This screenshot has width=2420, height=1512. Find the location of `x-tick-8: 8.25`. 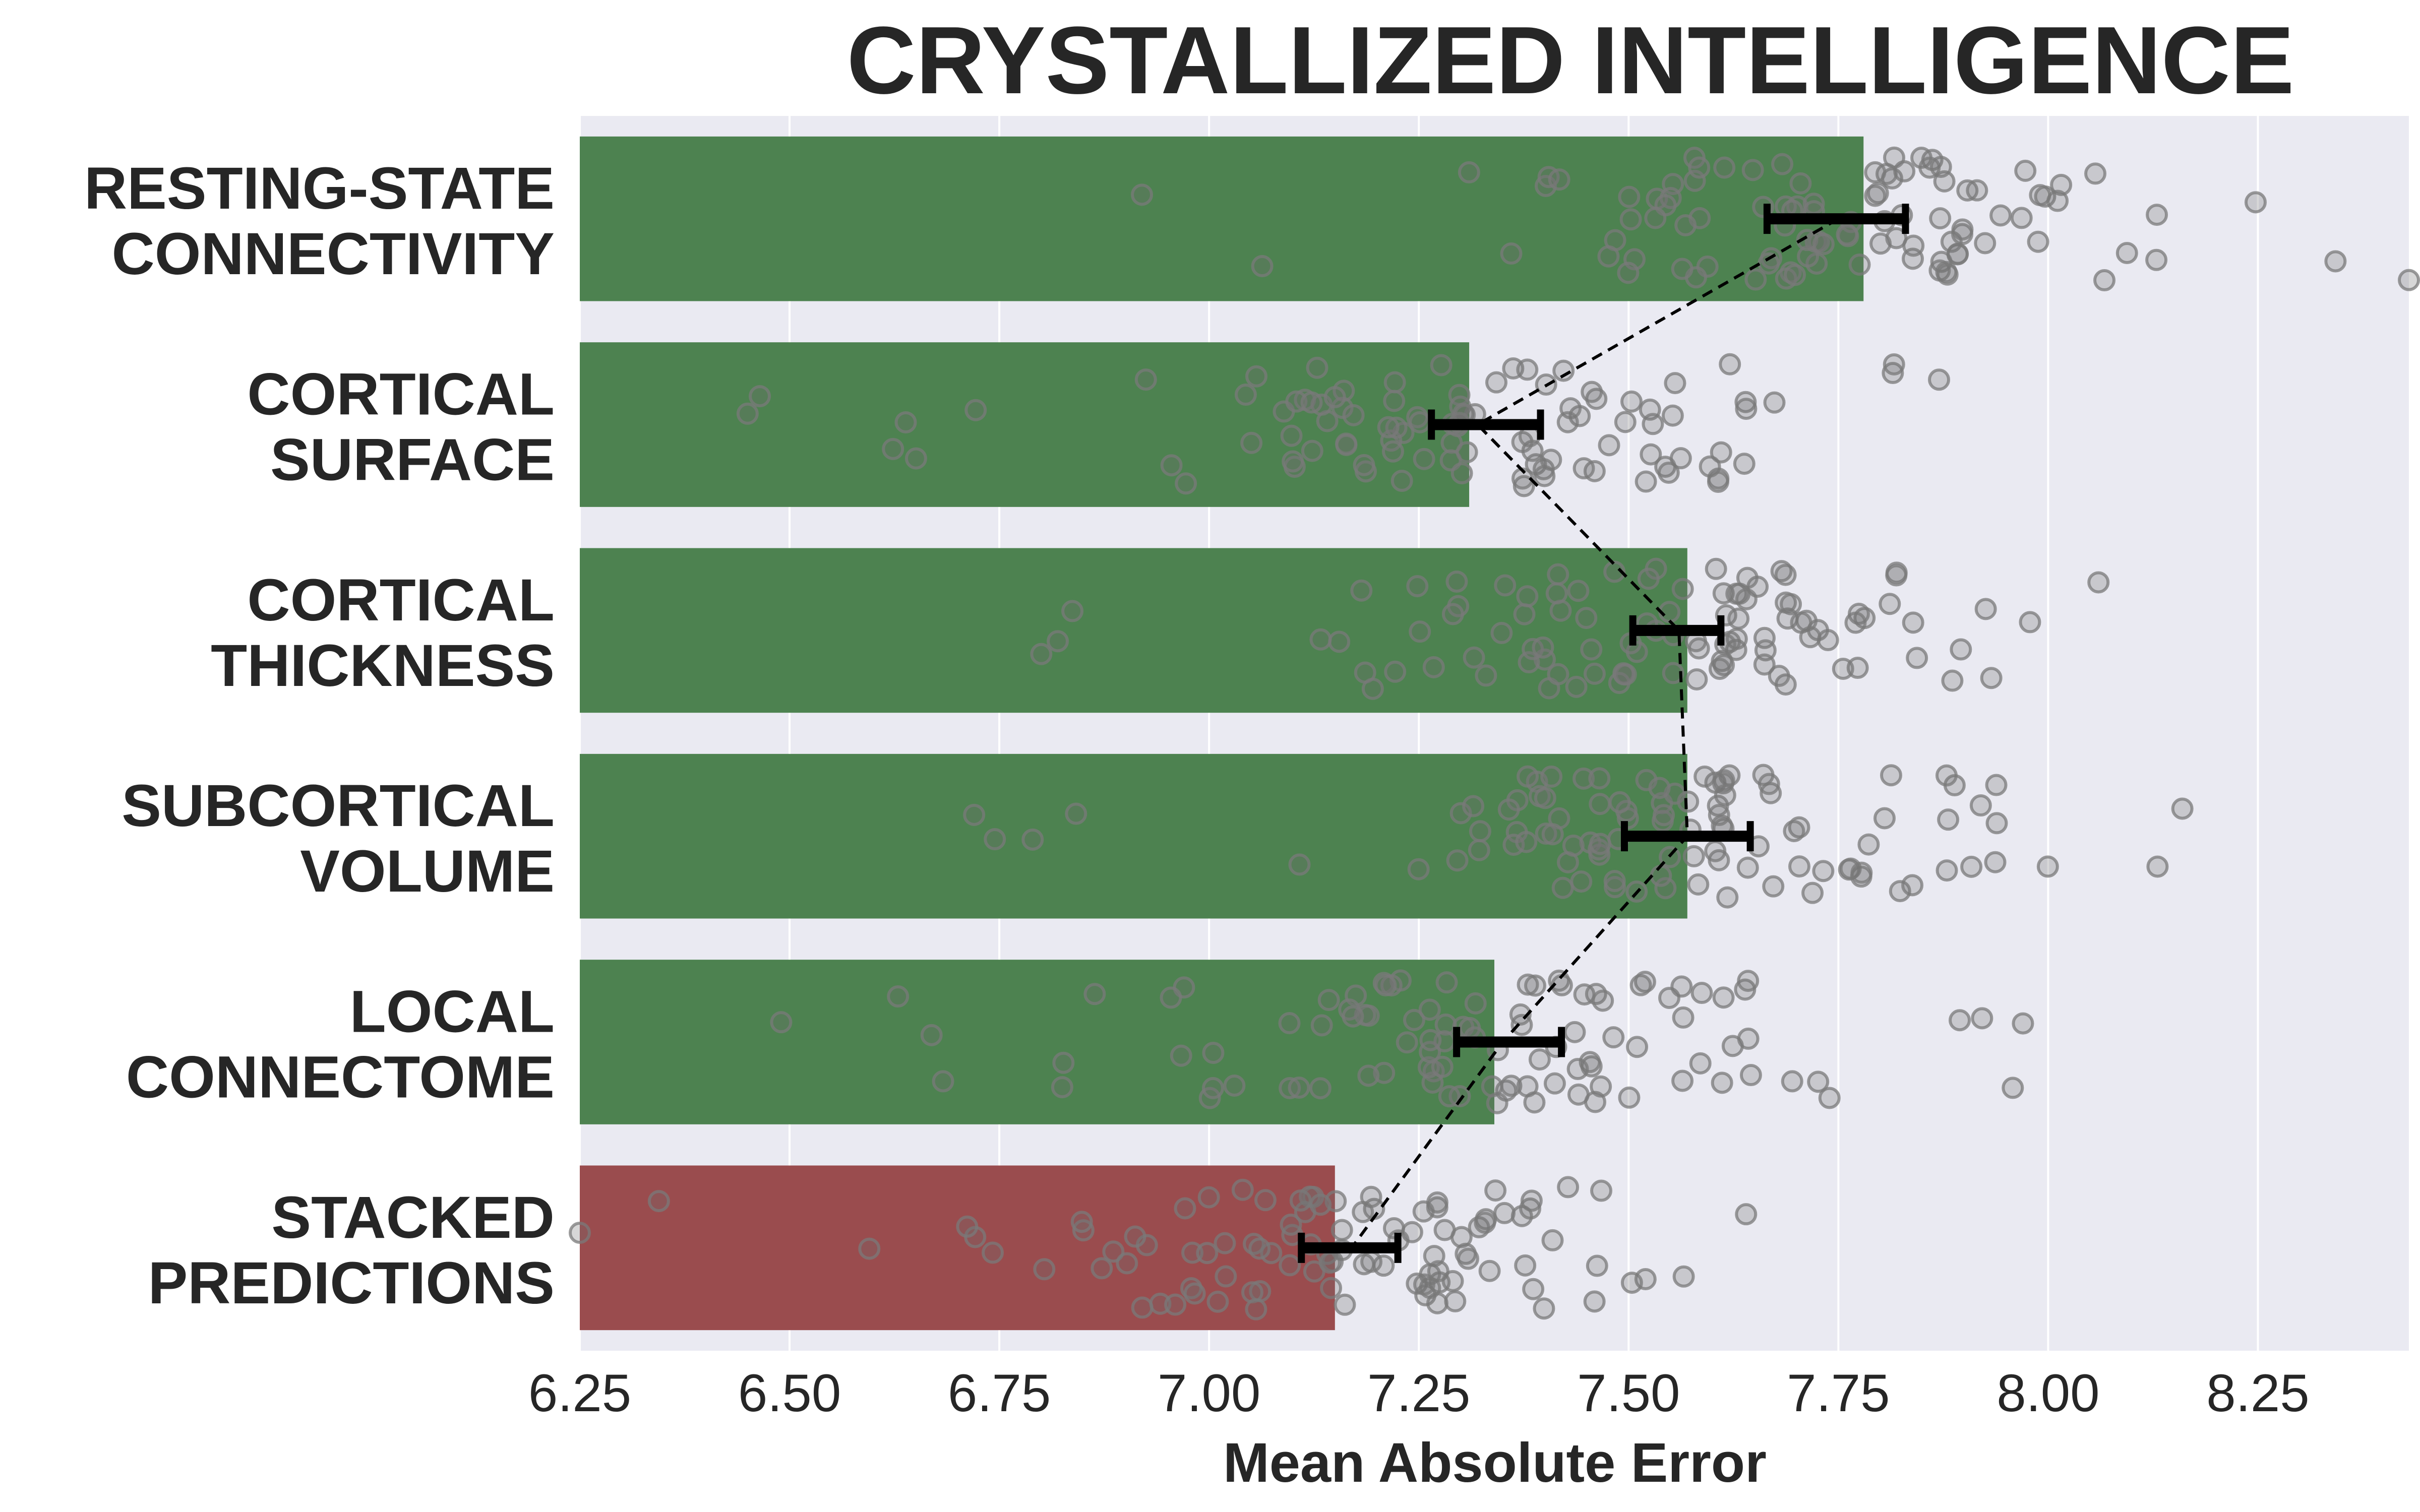

x-tick-8: 8.25 is located at coordinates (2257, 1393).